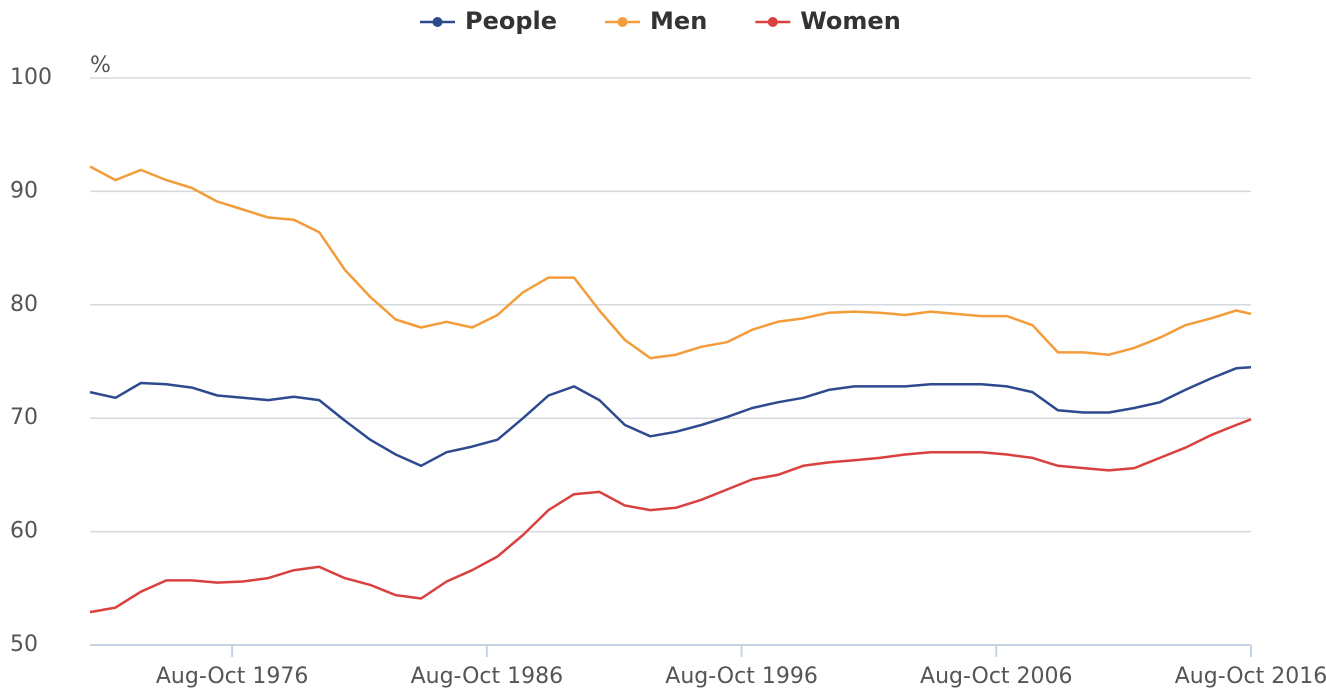 The image size is (1326, 693). Describe the element at coordinates (232, 676) in the screenshot. I see `x-tick-label: Aug-Oct 1976` at that location.